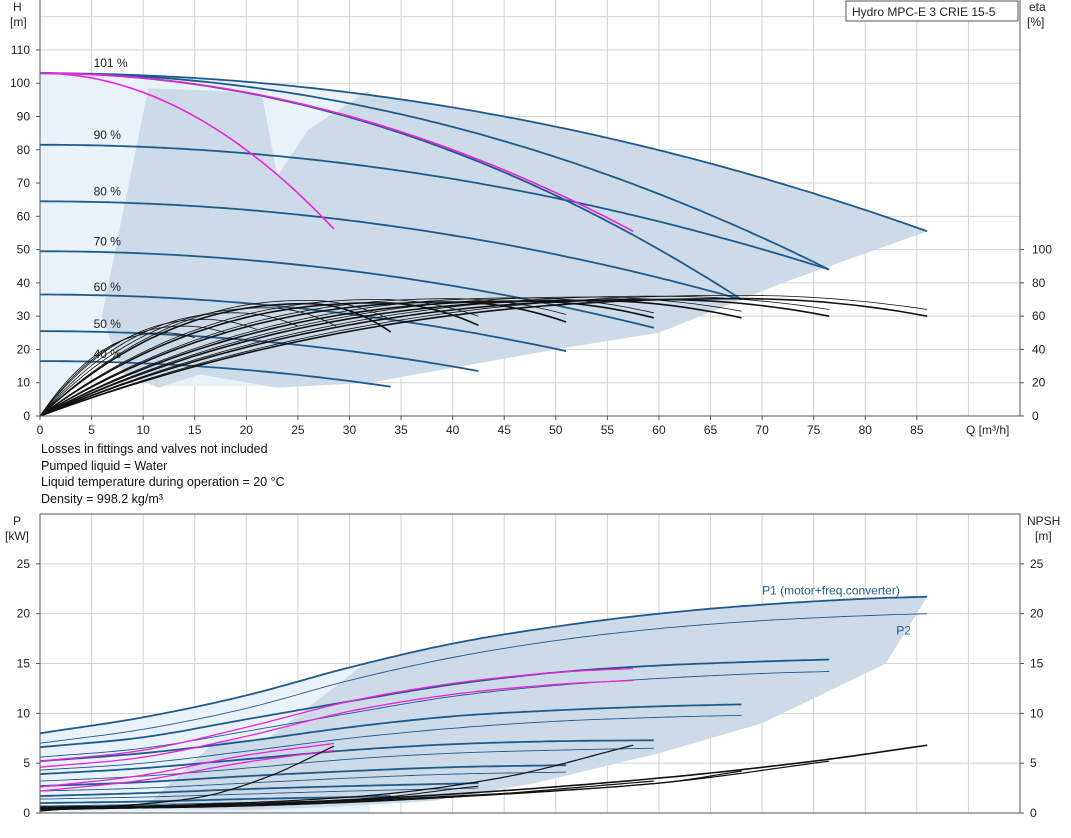  Describe the element at coordinates (24, 664) in the screenshot. I see `power-tick-label: 15` at that location.